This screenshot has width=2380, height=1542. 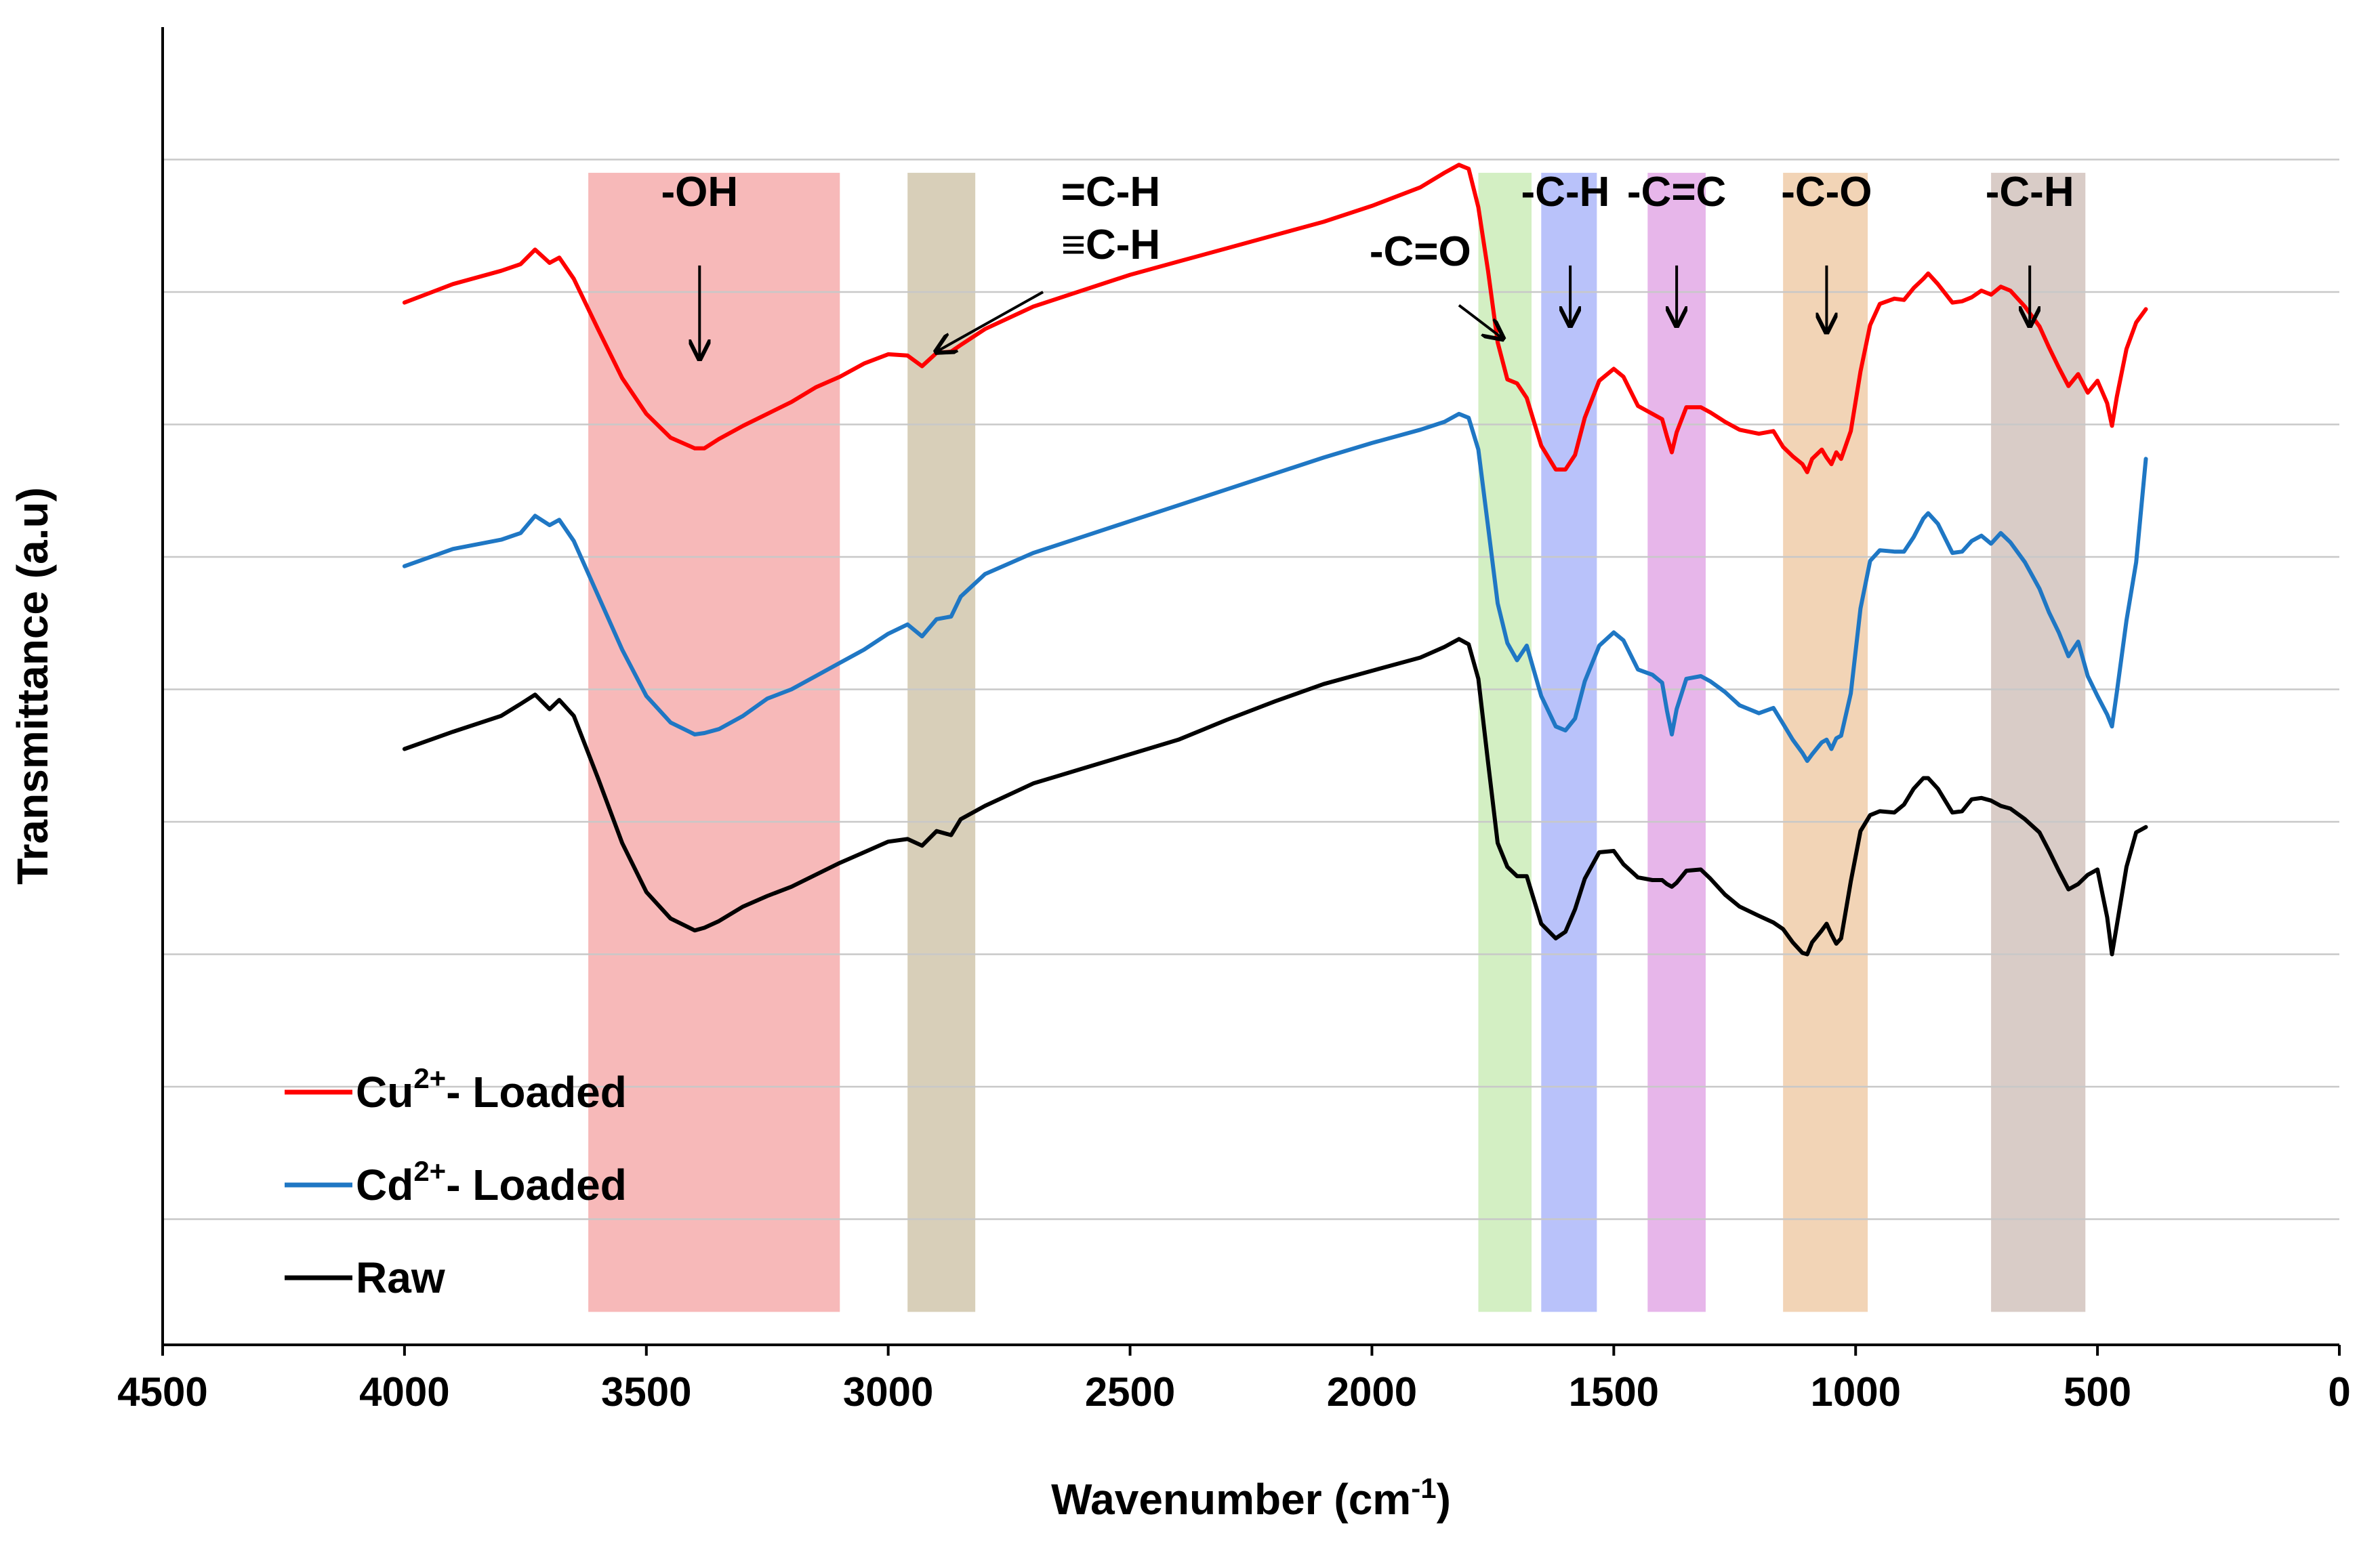 I want to click on legend: Cu2+- Loaded Cd2+- Loaded Raw, so click(x=456, y=1182).